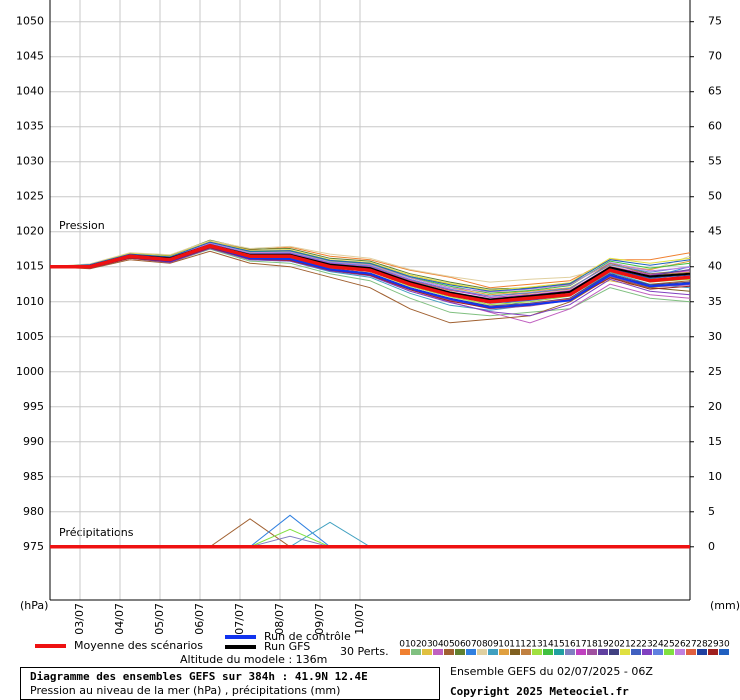  I want to click on perturbations-label: 30 Perts., so click(364, 651).